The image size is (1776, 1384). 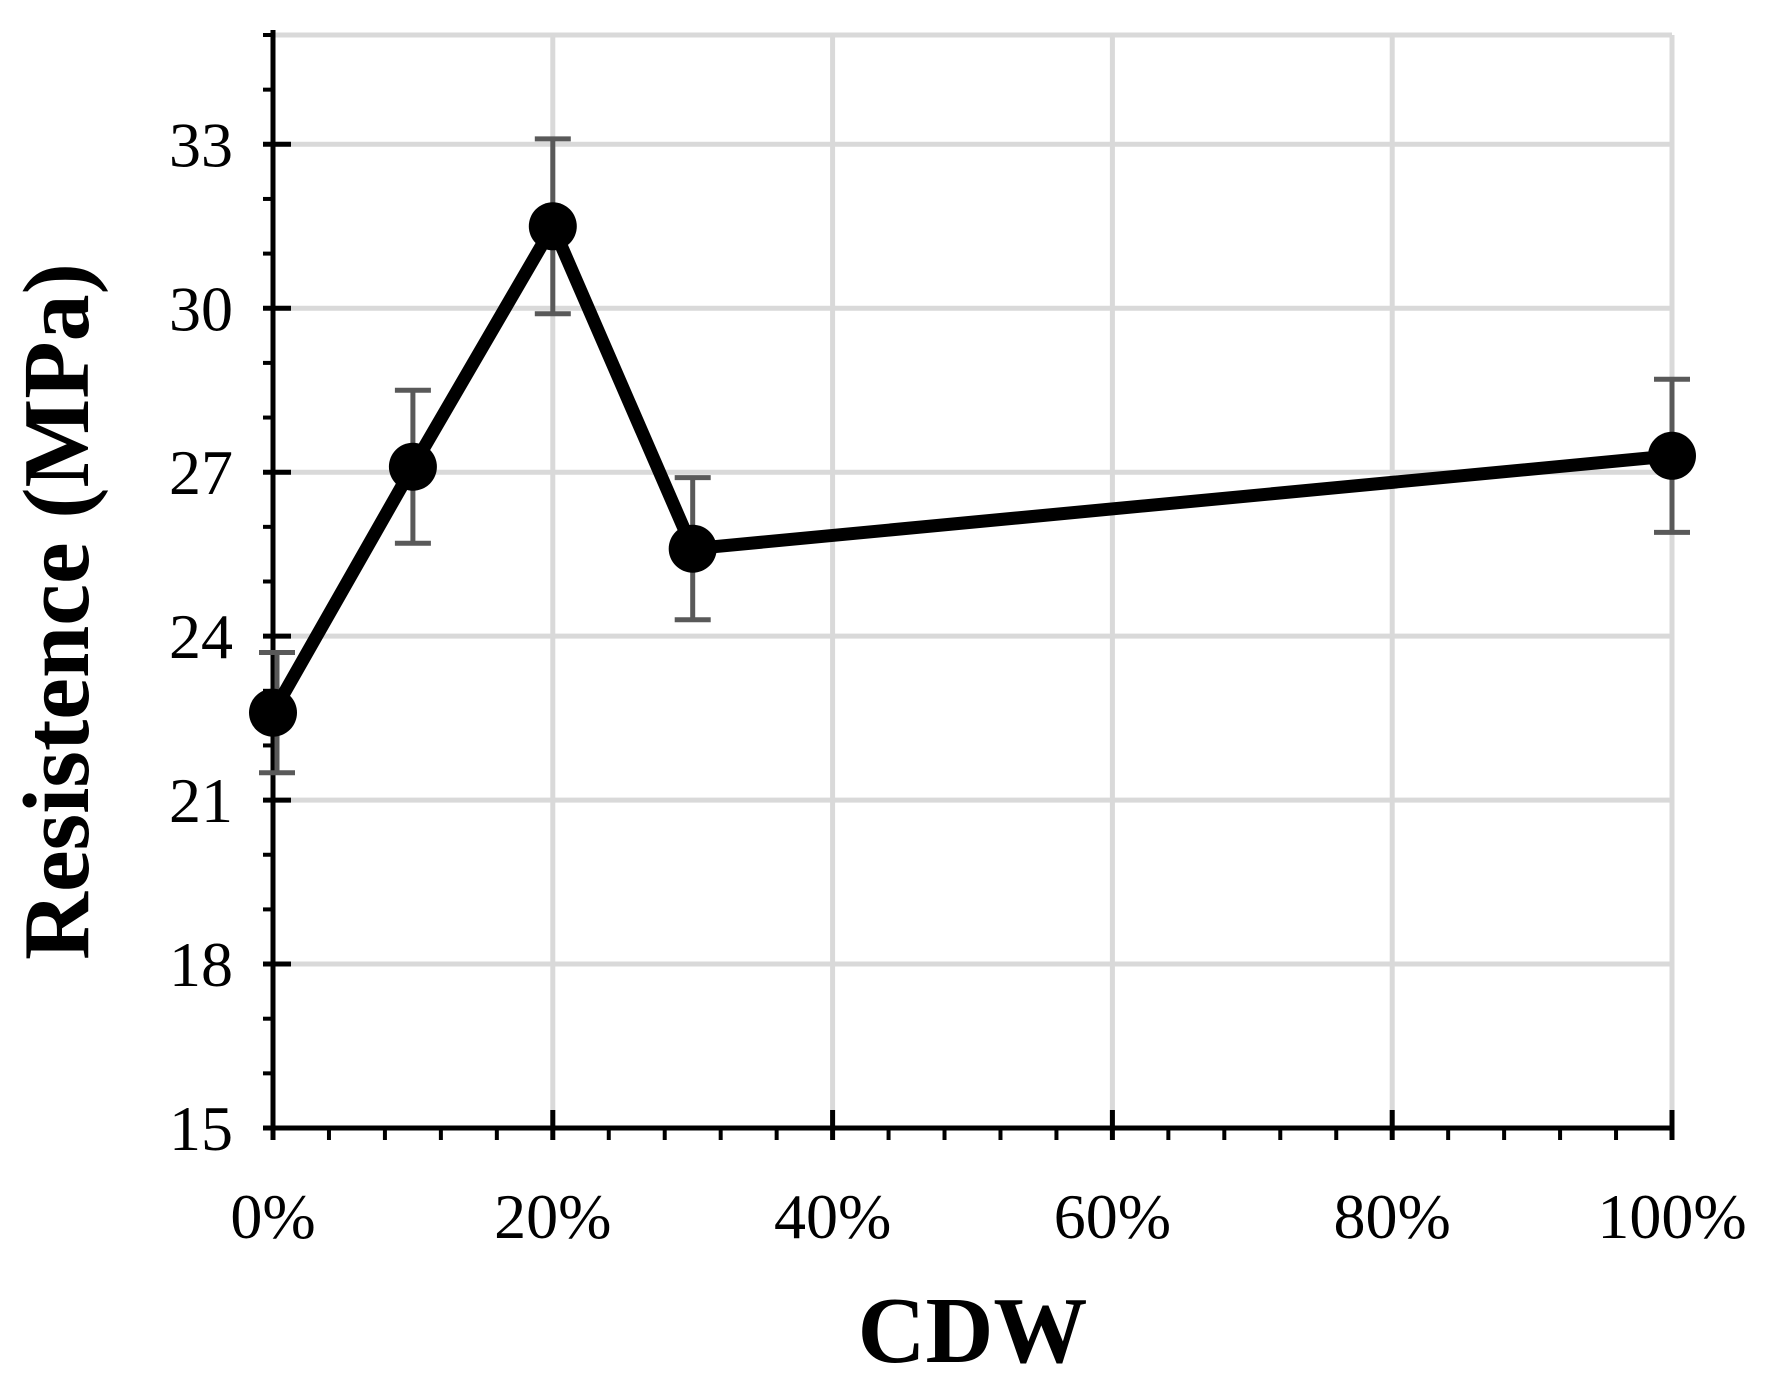 What do you see at coordinates (57, 611) in the screenshot?
I see `y-axis-title: Resistence (MPa)` at bounding box center [57, 611].